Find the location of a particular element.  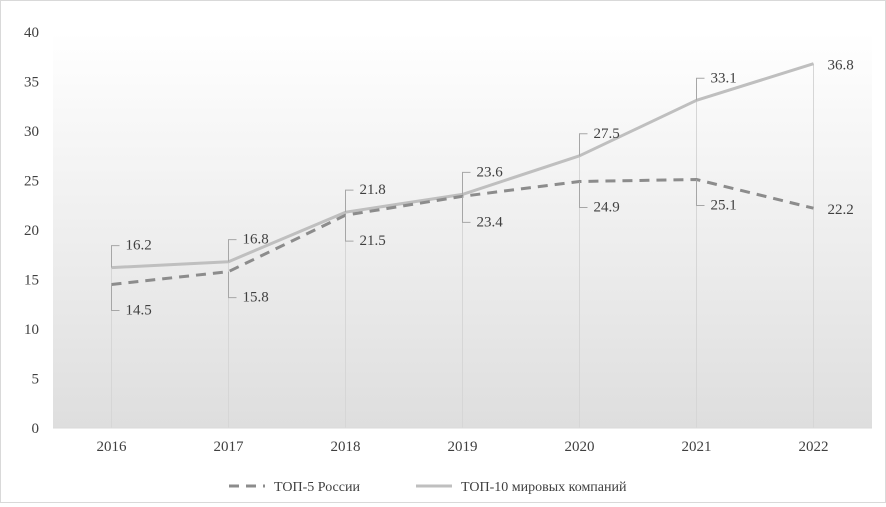

data-label: 33.1 is located at coordinates (724, 78).